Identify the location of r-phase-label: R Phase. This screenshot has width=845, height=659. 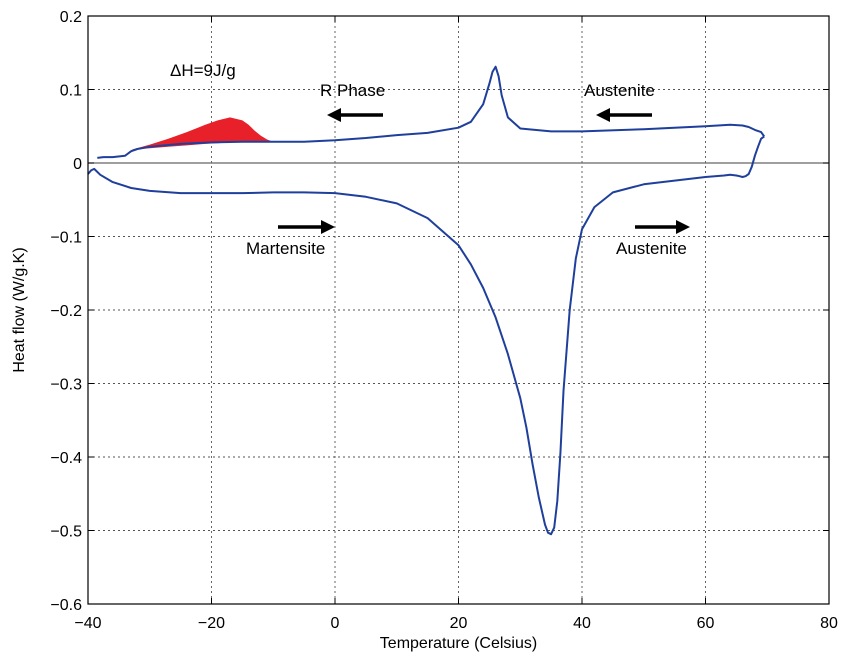
(352, 90).